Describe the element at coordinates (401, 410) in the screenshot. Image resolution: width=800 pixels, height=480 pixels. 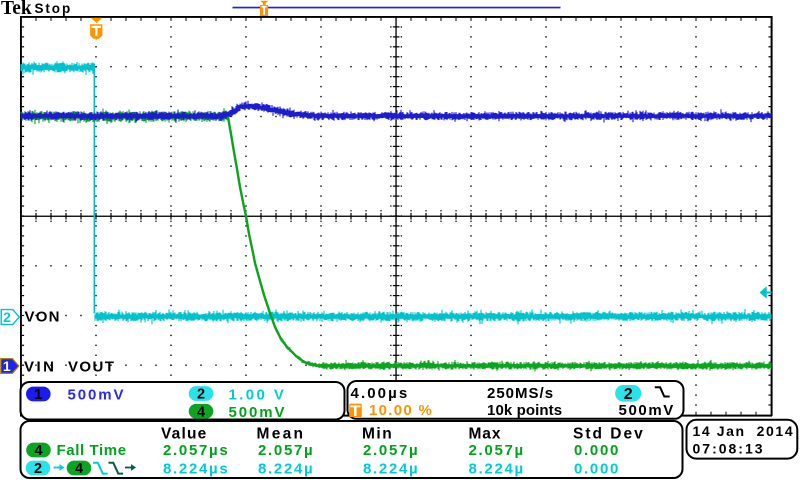
I see `svg-text: 10.00 %` at that location.